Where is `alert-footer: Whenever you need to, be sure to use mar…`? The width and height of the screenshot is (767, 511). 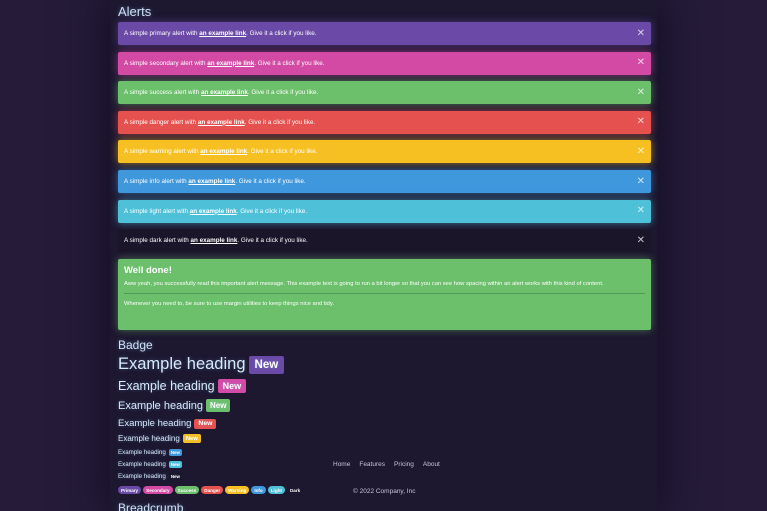 alert-footer: Whenever you need to, be sure to use mar… is located at coordinates (229, 304).